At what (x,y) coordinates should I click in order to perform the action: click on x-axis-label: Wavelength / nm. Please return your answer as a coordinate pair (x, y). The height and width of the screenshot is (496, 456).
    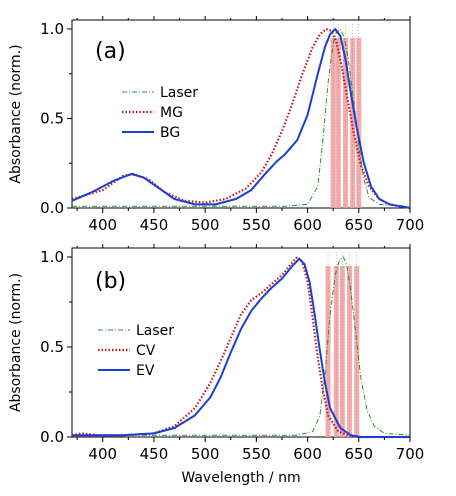
    Looking at the image, I should click on (240, 478).